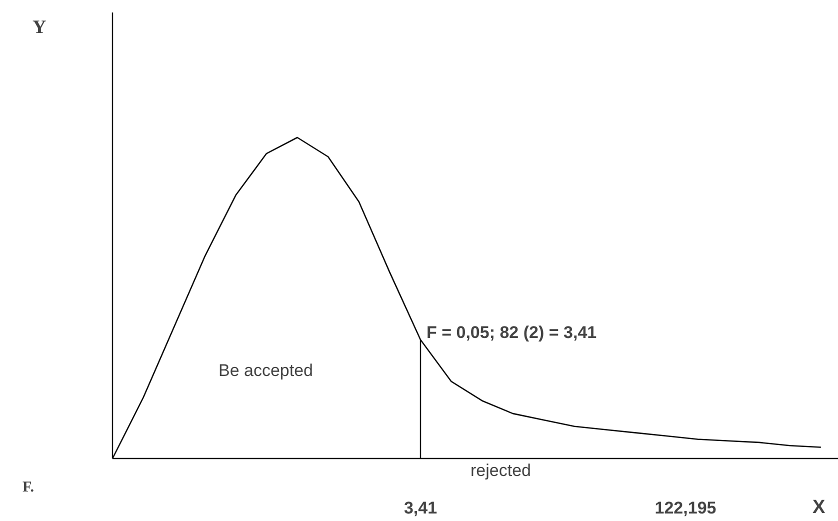  I want to click on x-axis-title: X, so click(819, 507).